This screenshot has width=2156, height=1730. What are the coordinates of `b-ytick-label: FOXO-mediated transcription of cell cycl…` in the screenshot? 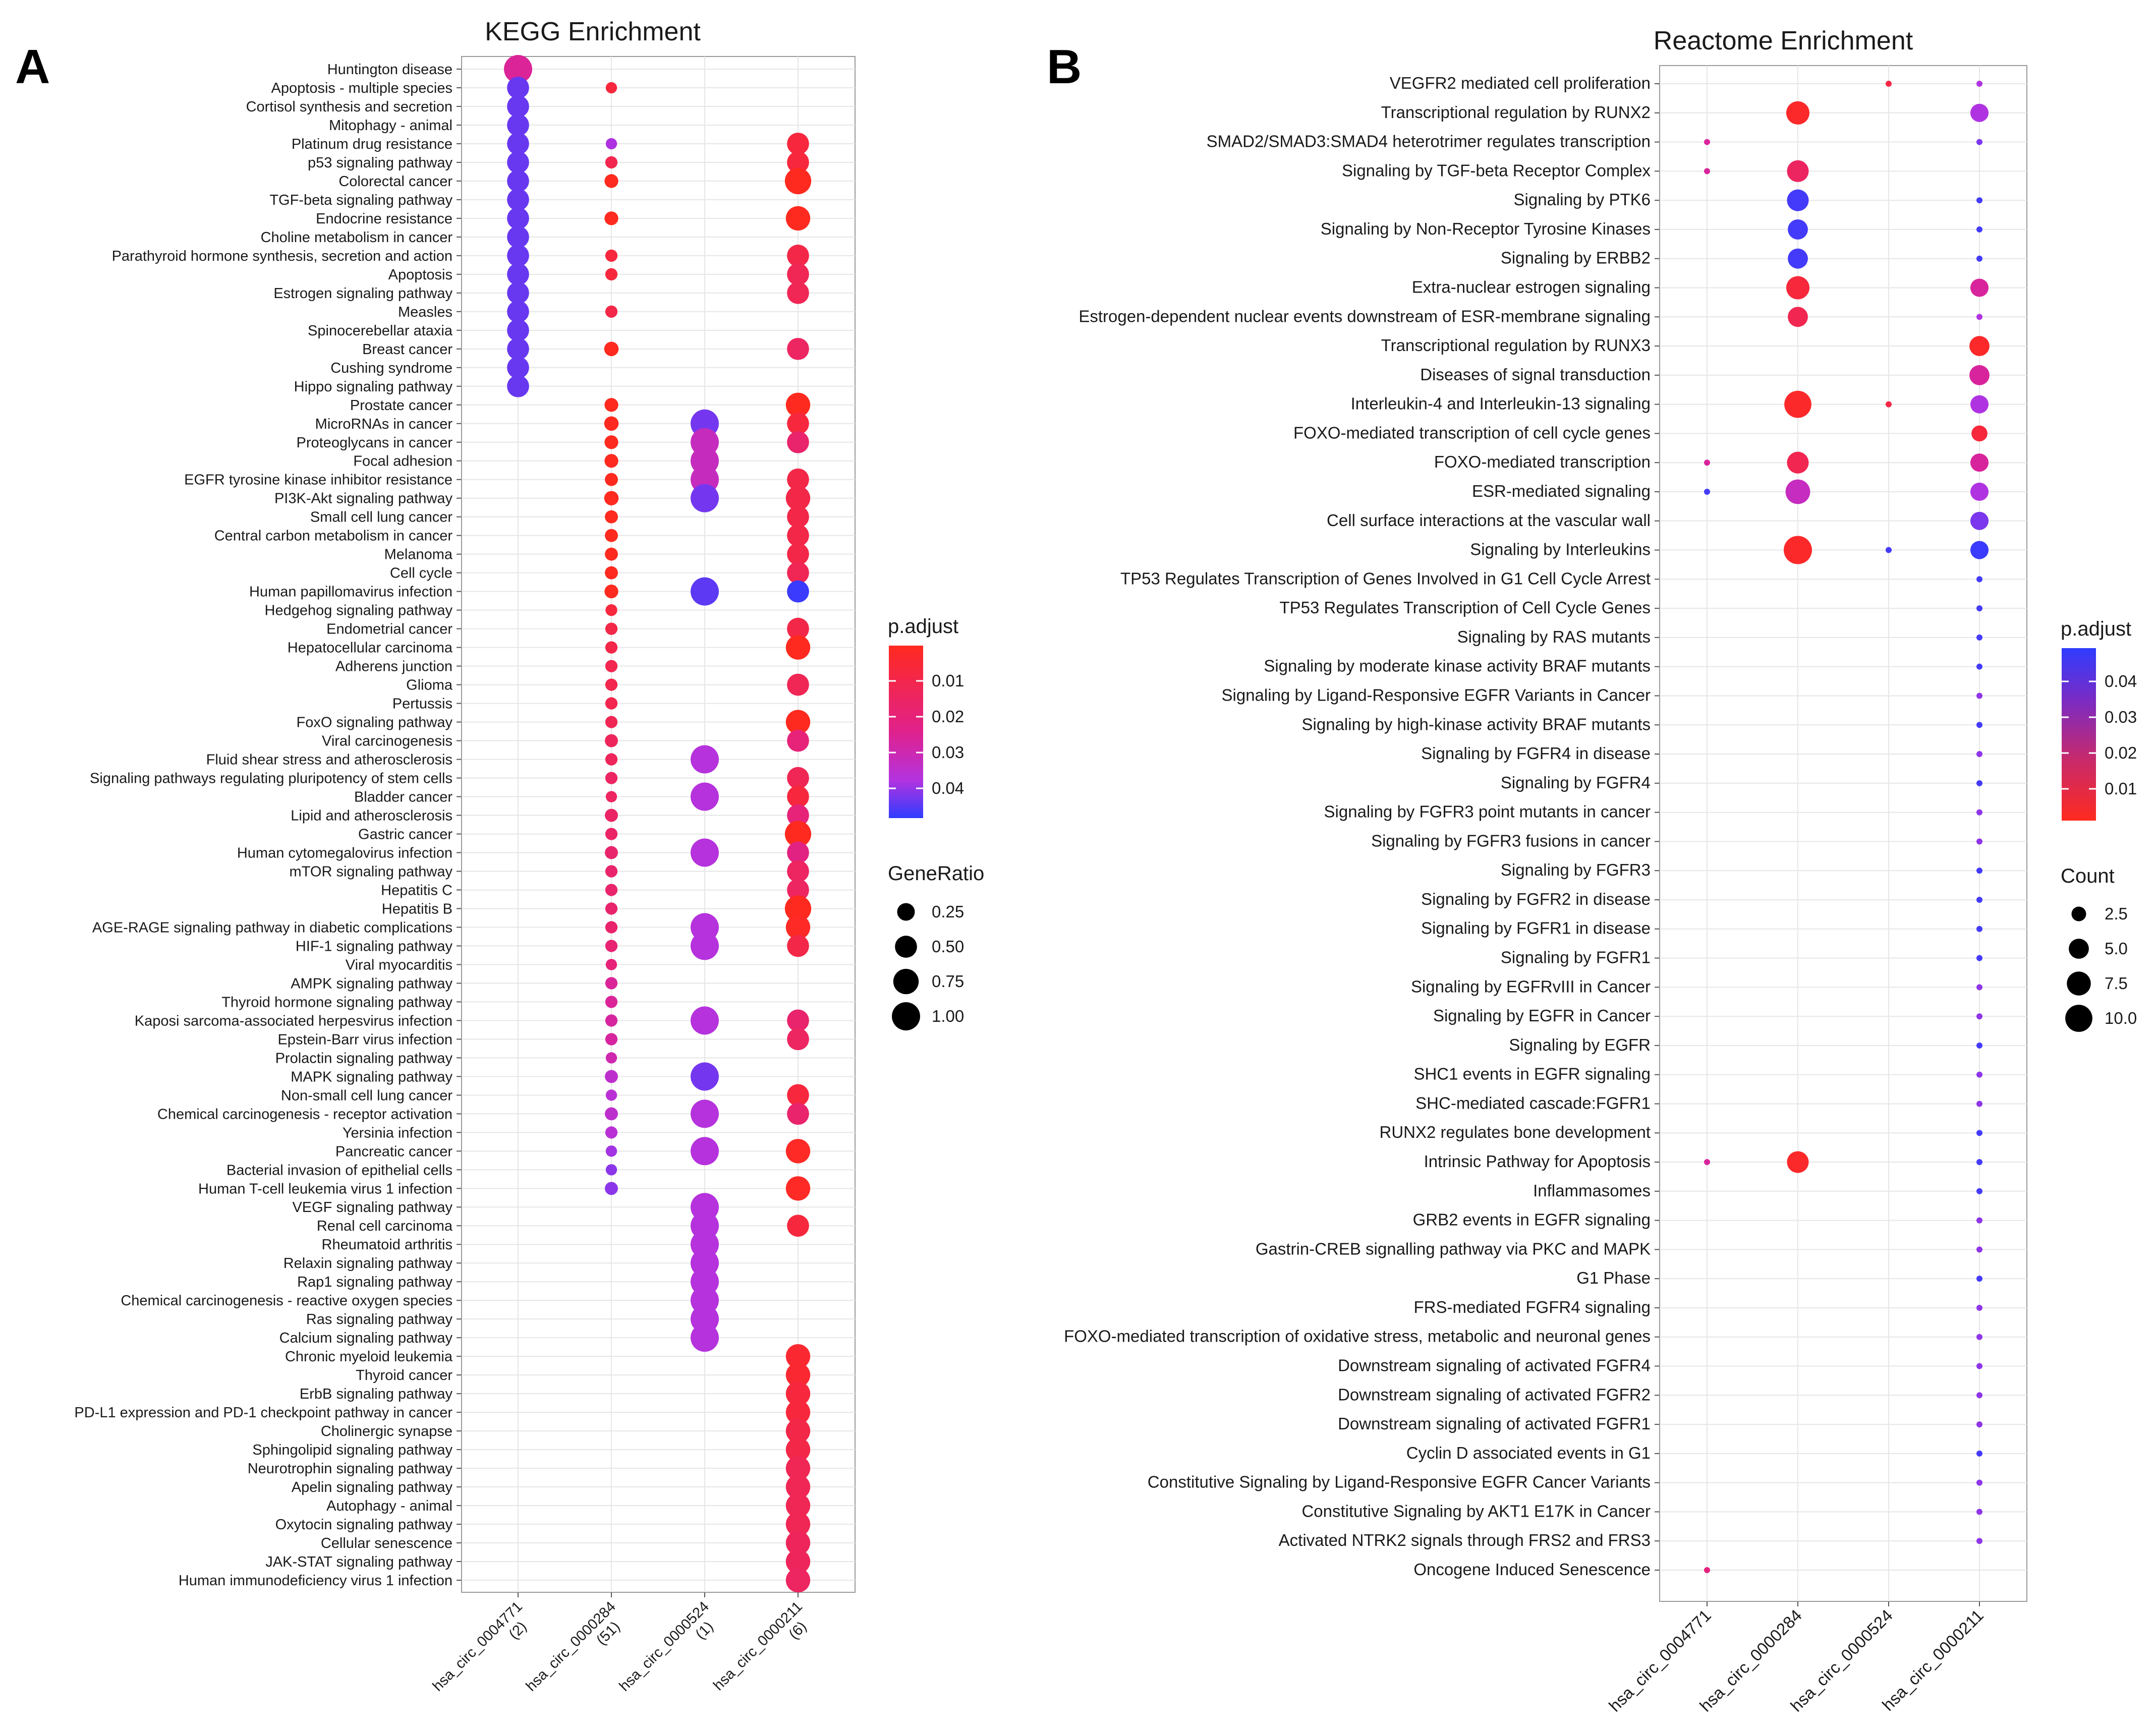 It's located at (1472, 433).